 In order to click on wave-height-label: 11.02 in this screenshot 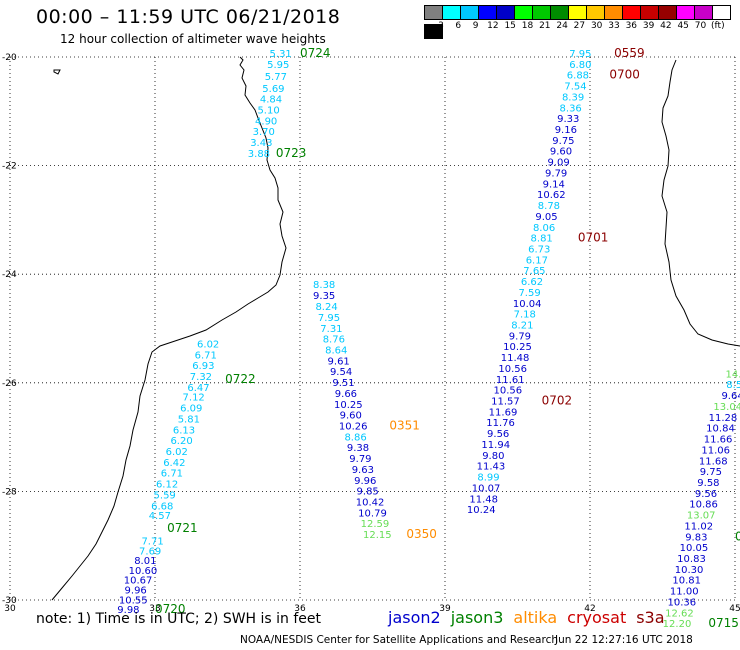, I will do `click(698, 526)`.